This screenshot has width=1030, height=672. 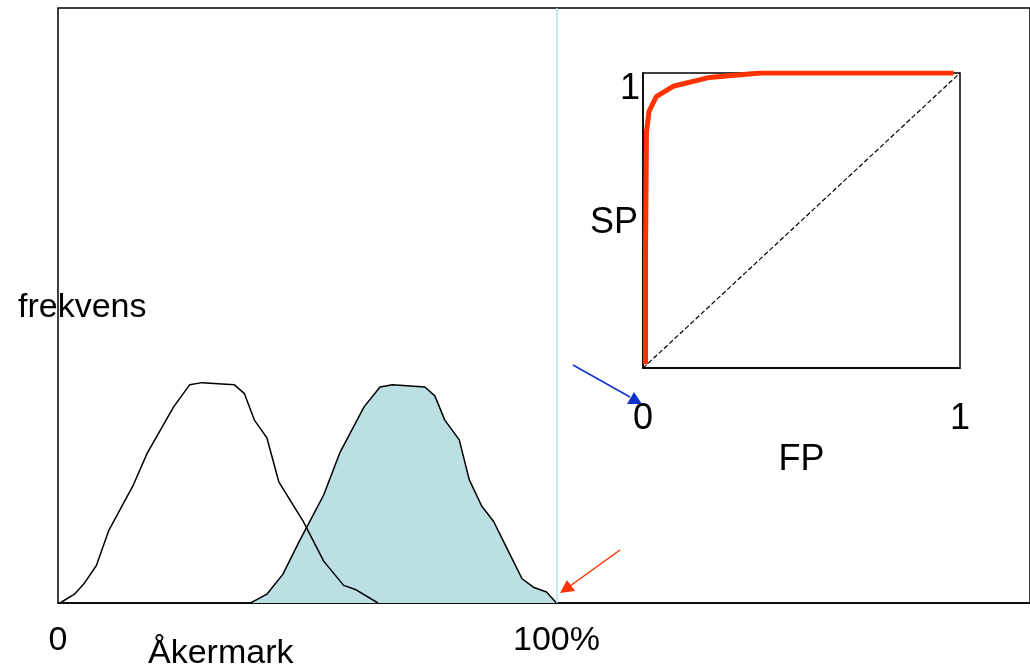 What do you see at coordinates (629, 86) in the screenshot?
I see `text: 1` at bounding box center [629, 86].